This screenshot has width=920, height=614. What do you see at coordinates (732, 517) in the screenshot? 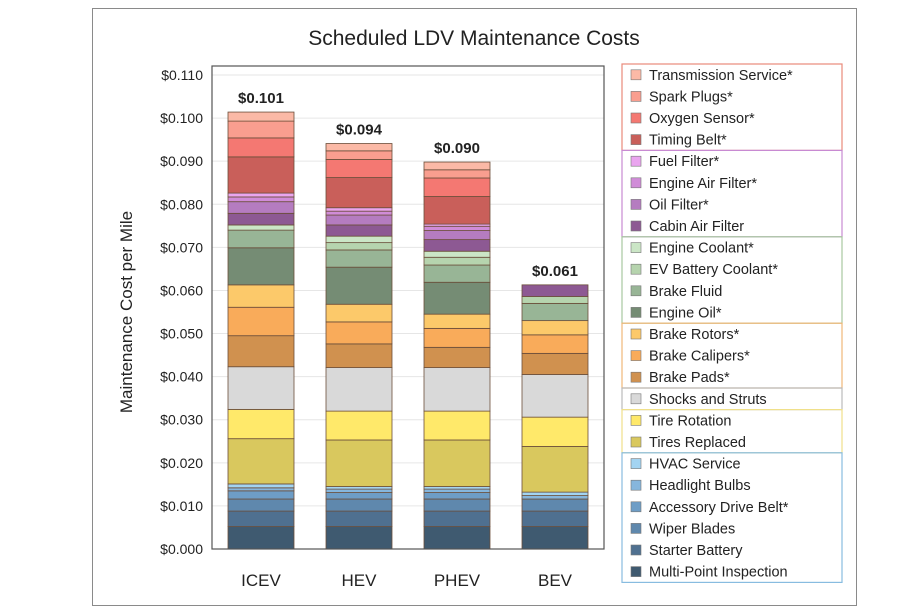
I see `legend-group-box` at bounding box center [732, 517].